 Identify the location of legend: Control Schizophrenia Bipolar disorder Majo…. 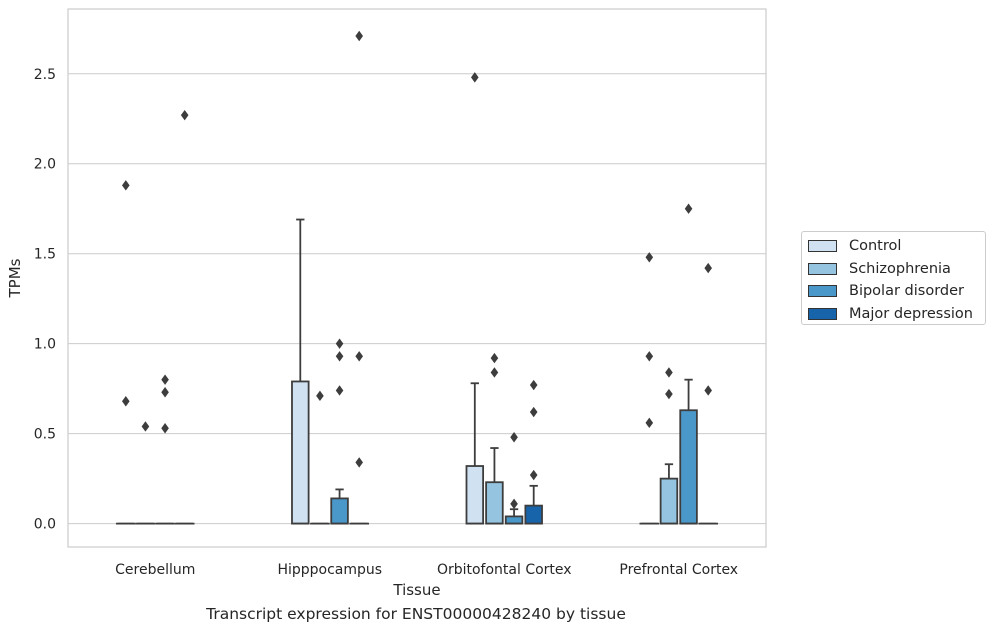
(893, 278).